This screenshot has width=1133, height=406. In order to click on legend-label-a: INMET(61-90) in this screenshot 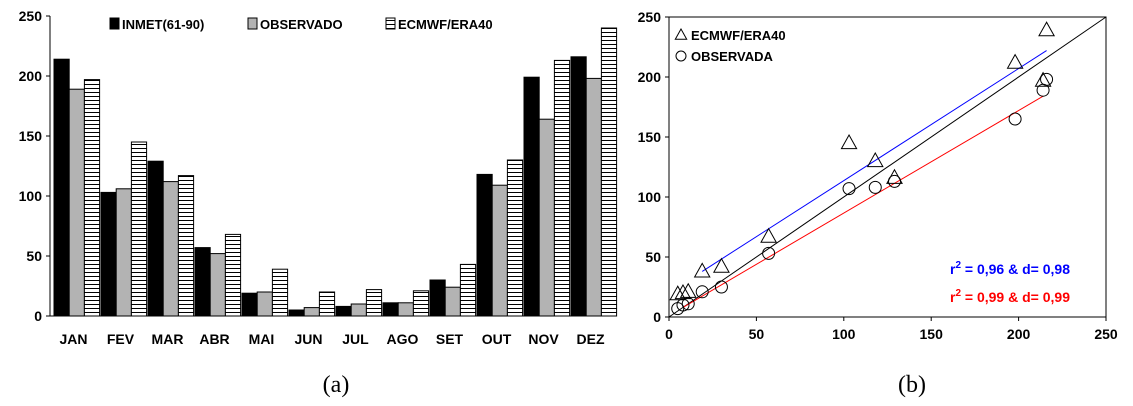, I will do `click(163, 24)`.